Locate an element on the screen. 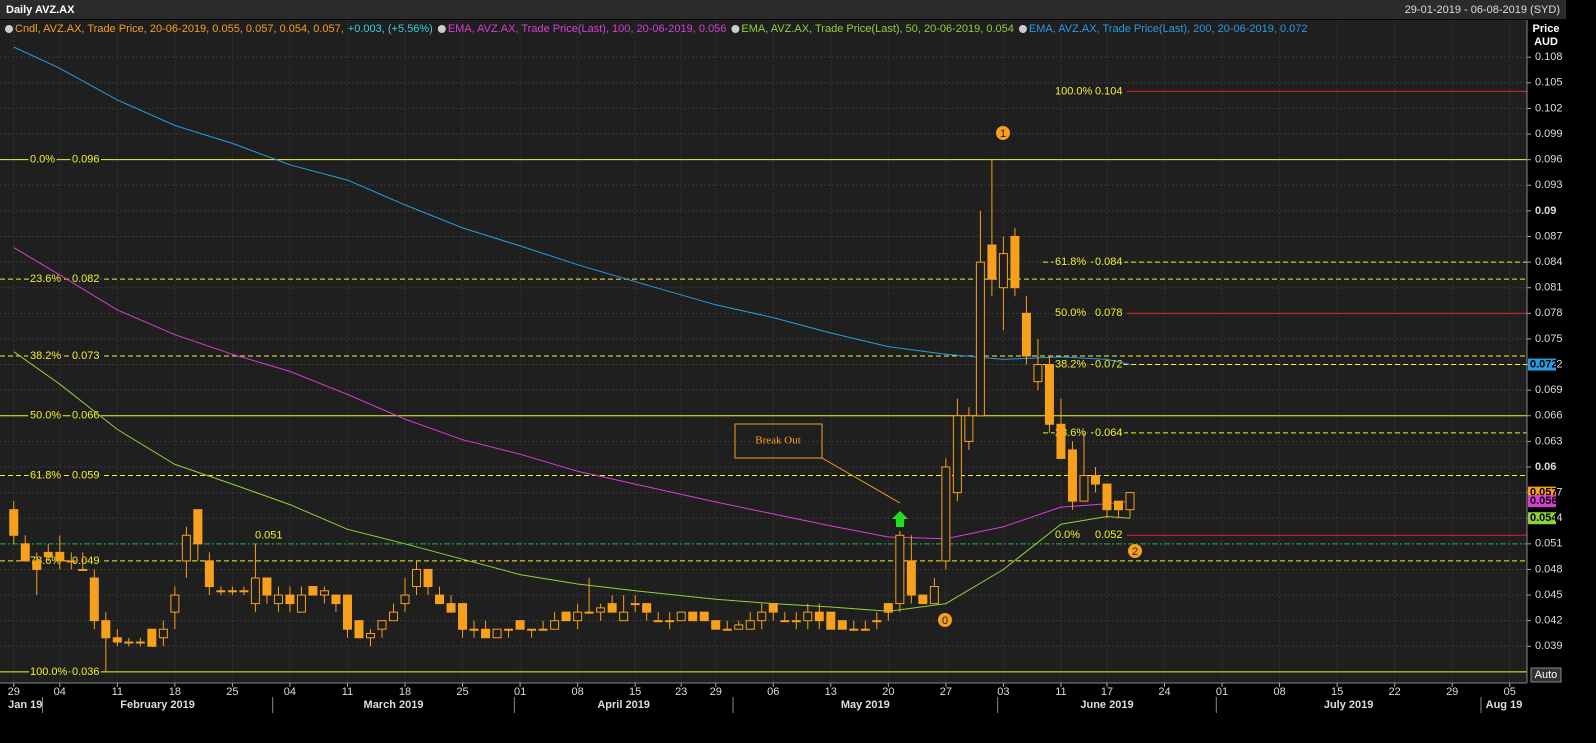 The width and height of the screenshot is (1596, 743). x-tick-label: 08 is located at coordinates (1279, 692).